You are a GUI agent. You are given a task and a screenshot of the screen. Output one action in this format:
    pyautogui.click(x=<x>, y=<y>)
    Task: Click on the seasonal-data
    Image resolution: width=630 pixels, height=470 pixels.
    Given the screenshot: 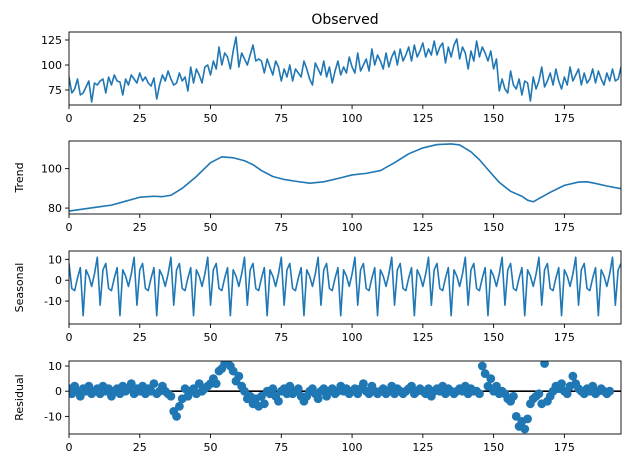 What is the action you would take?
    pyautogui.click(x=345, y=286)
    